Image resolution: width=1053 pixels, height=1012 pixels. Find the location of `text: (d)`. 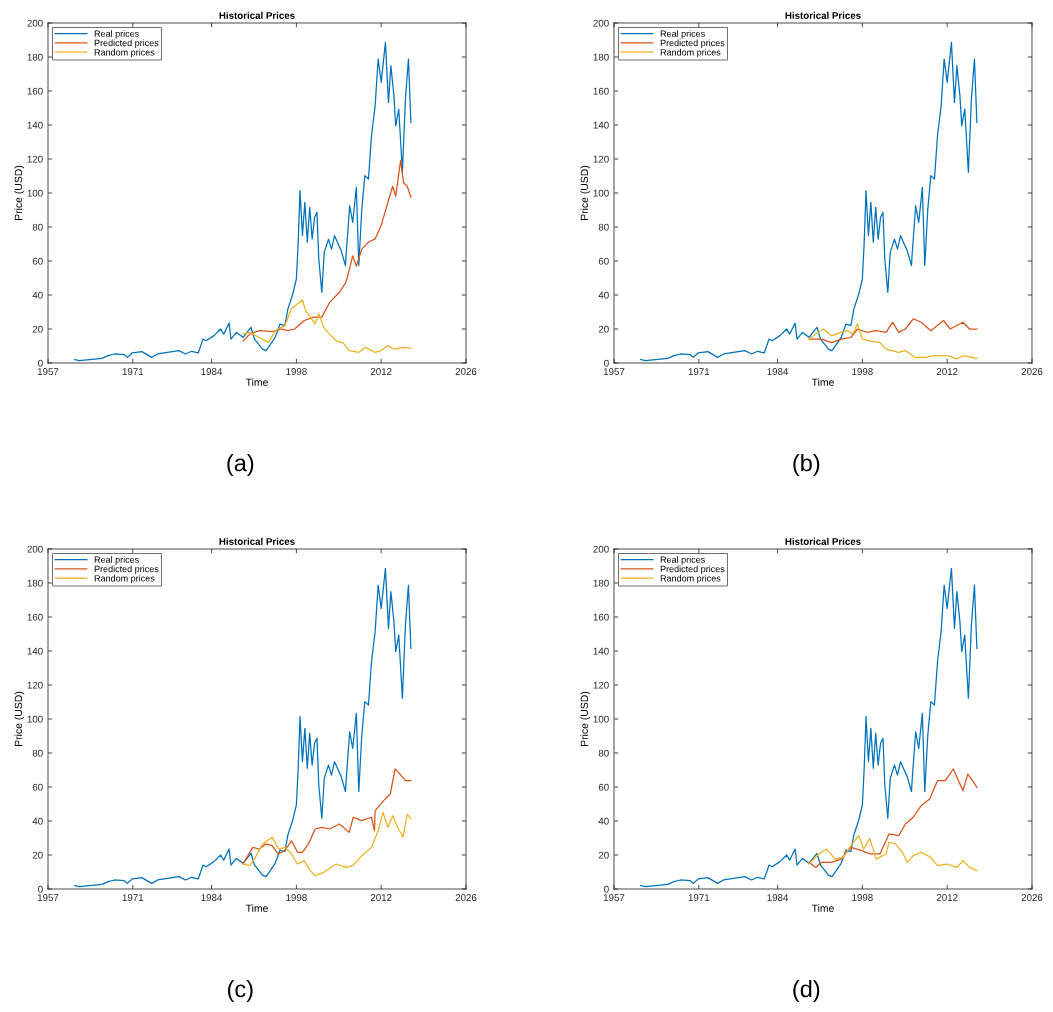

text: (d) is located at coordinates (806, 990).